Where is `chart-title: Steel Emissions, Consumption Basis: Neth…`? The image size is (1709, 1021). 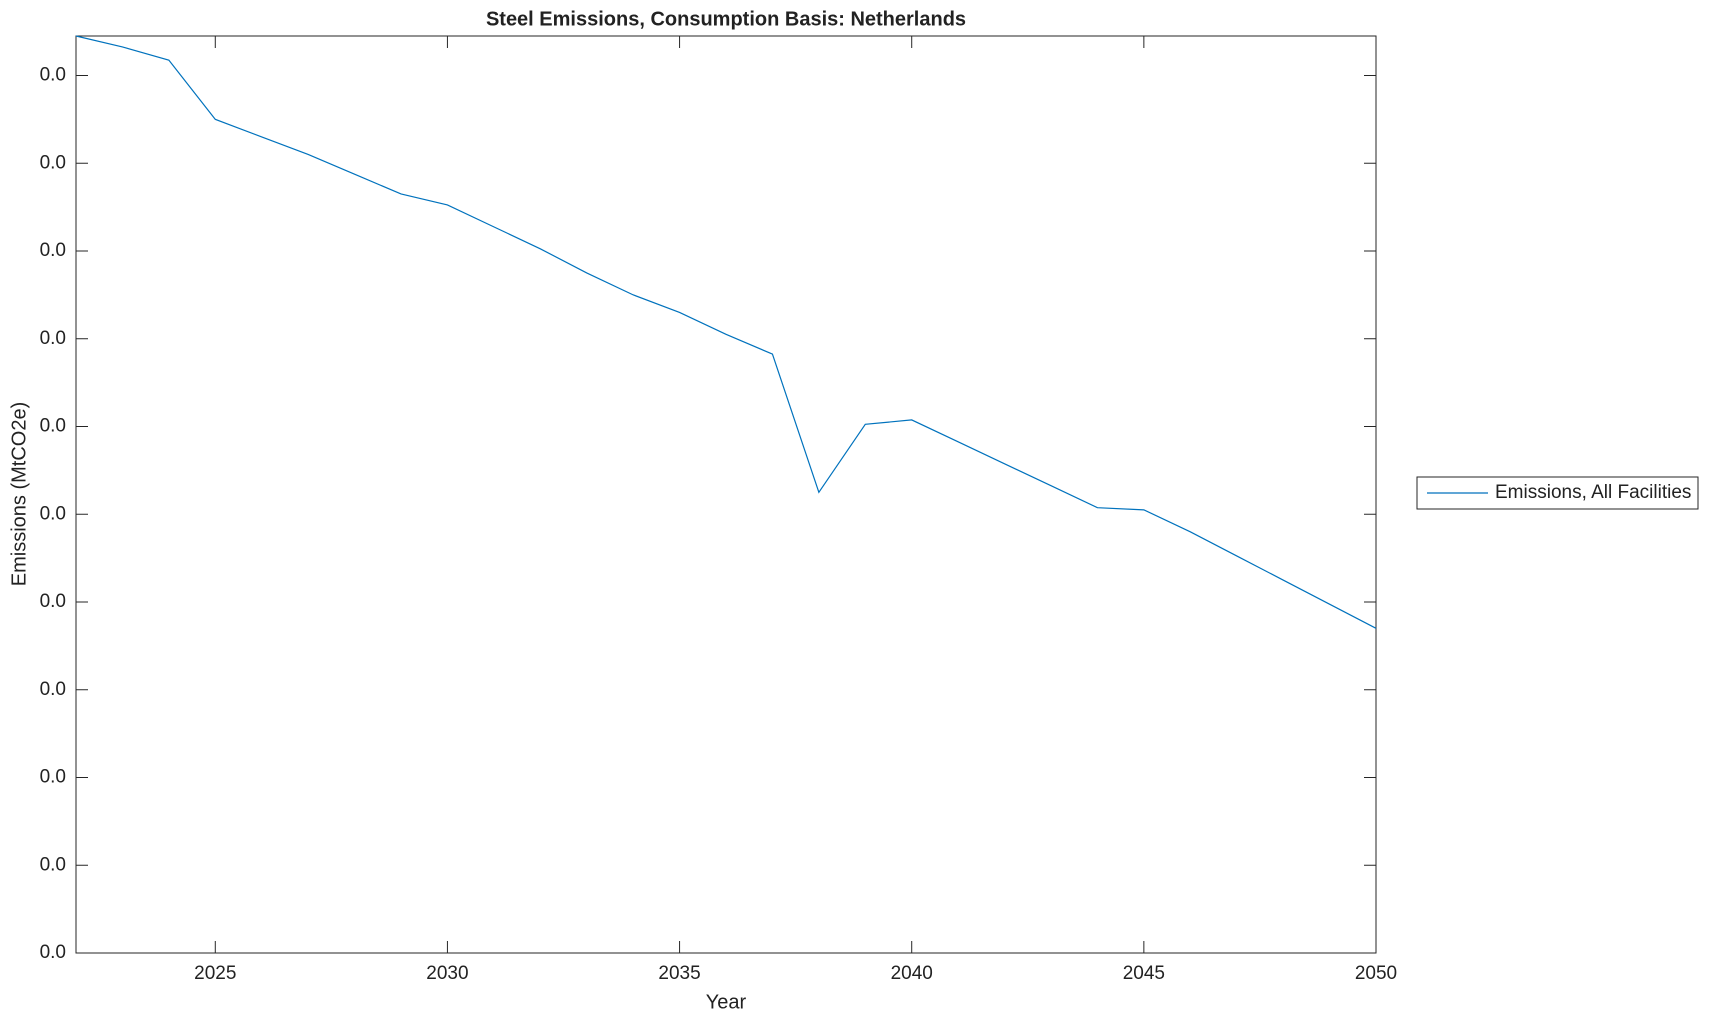
chart-title: Steel Emissions, Consumption Basis: Neth… is located at coordinates (726, 19).